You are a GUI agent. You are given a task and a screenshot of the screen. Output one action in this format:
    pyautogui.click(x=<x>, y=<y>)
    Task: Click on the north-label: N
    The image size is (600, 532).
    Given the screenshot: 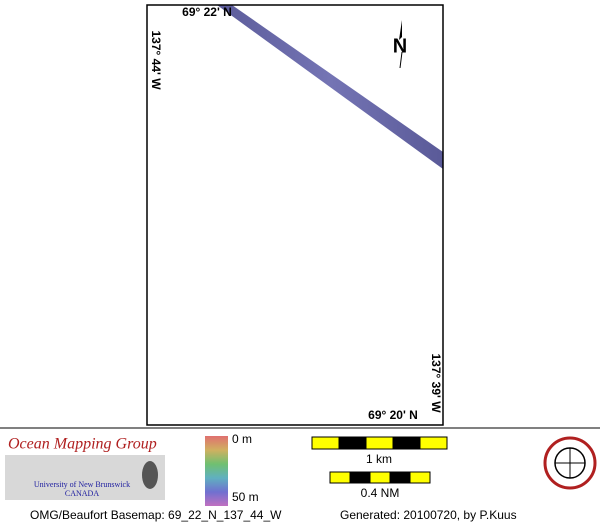 What is the action you would take?
    pyautogui.click(x=400, y=46)
    